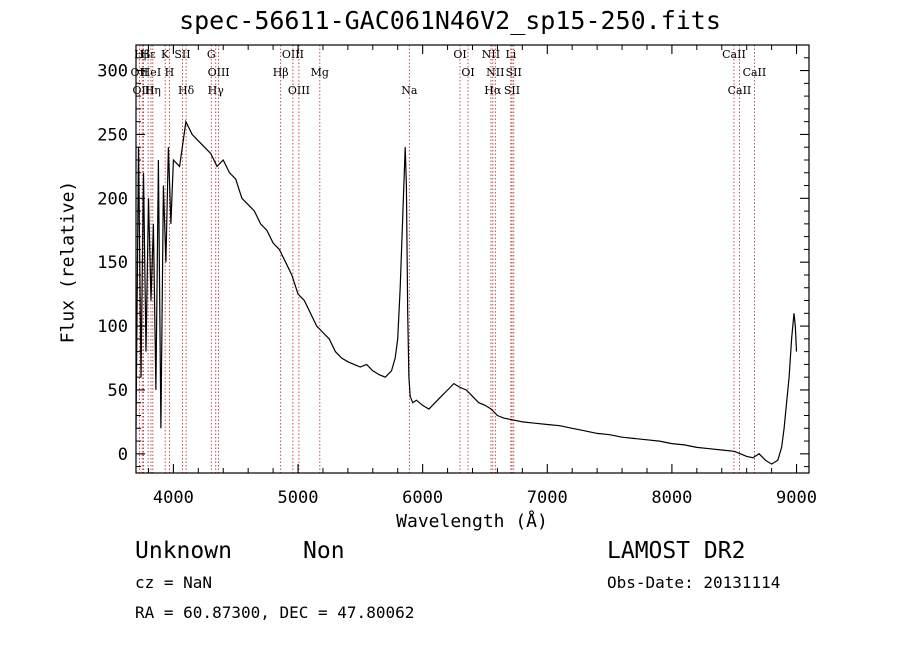 This screenshot has height=649, width=900. What do you see at coordinates (467, 72) in the screenshot?
I see `line-label-19: OI` at bounding box center [467, 72].